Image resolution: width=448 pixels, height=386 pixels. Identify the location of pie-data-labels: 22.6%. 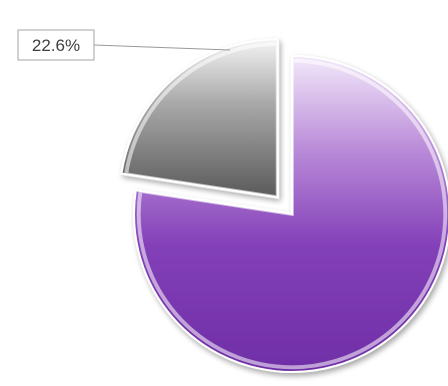
(124, 45).